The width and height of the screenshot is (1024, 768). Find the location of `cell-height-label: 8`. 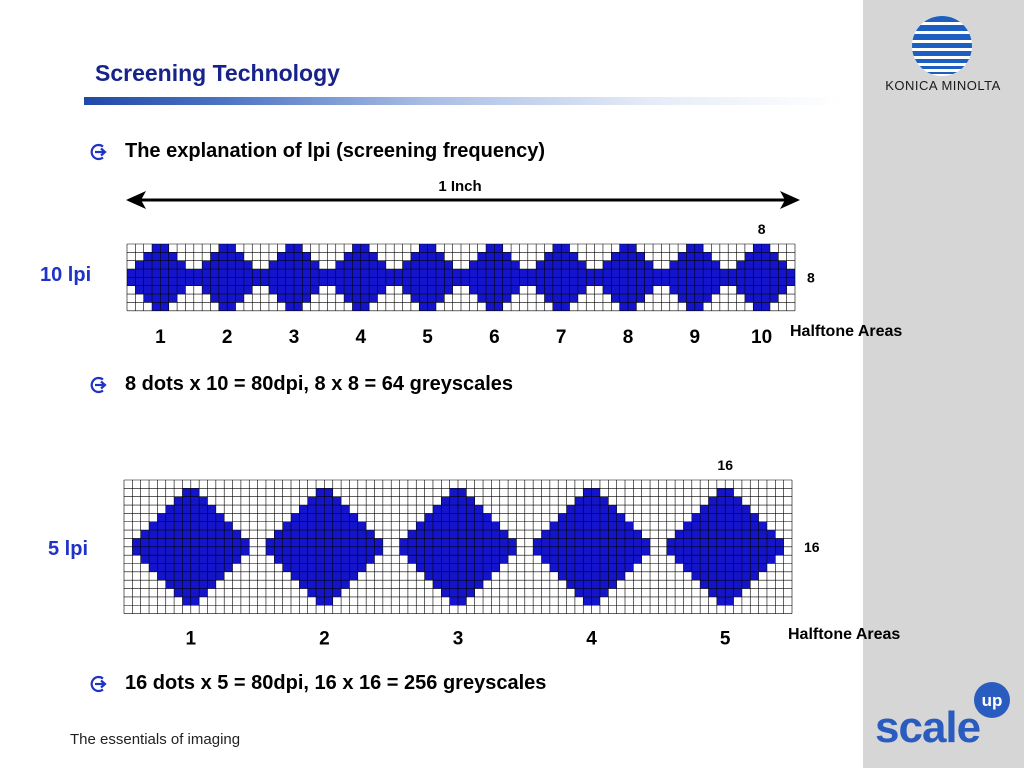

cell-height-label: 8 is located at coordinates (811, 277).